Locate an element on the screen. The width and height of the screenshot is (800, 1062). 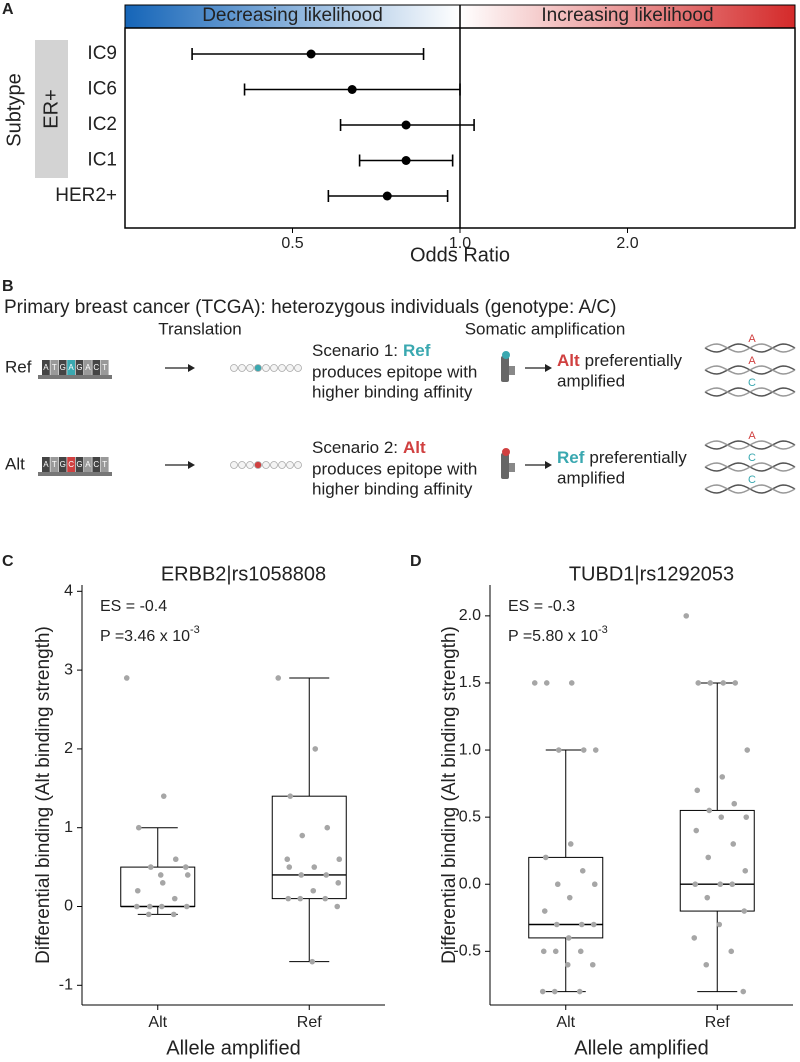
annotation: ES = -0.4 is located at coordinates (133, 606).